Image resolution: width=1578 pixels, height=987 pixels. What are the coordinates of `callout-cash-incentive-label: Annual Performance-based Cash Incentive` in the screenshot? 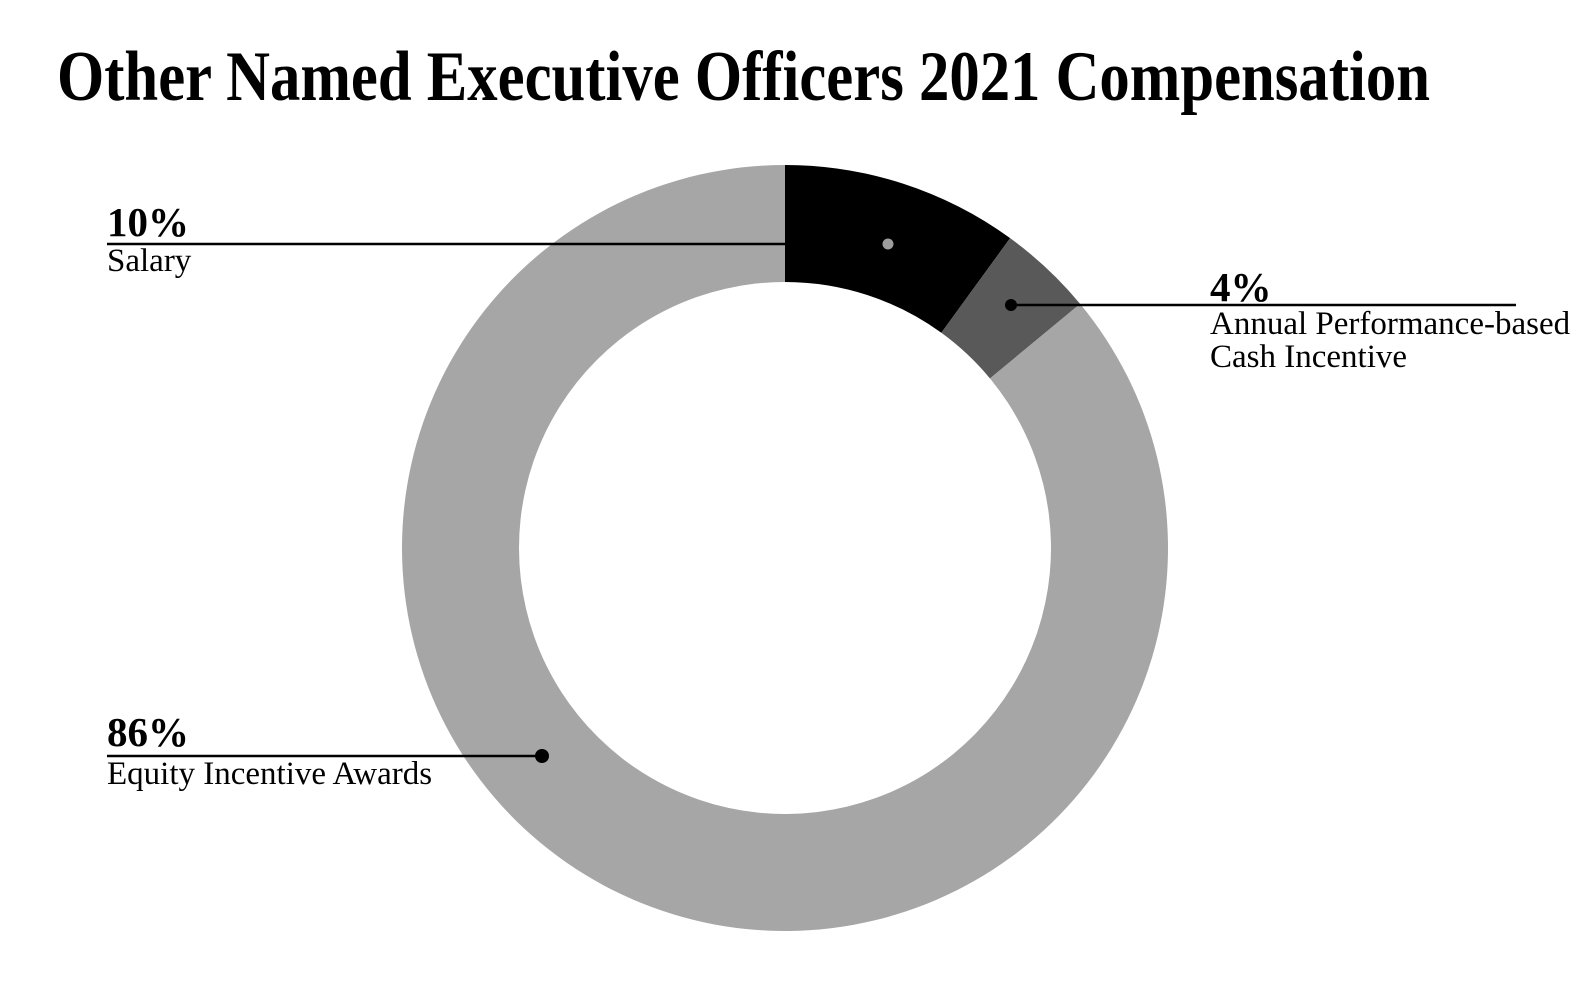 It's located at (1390, 340).